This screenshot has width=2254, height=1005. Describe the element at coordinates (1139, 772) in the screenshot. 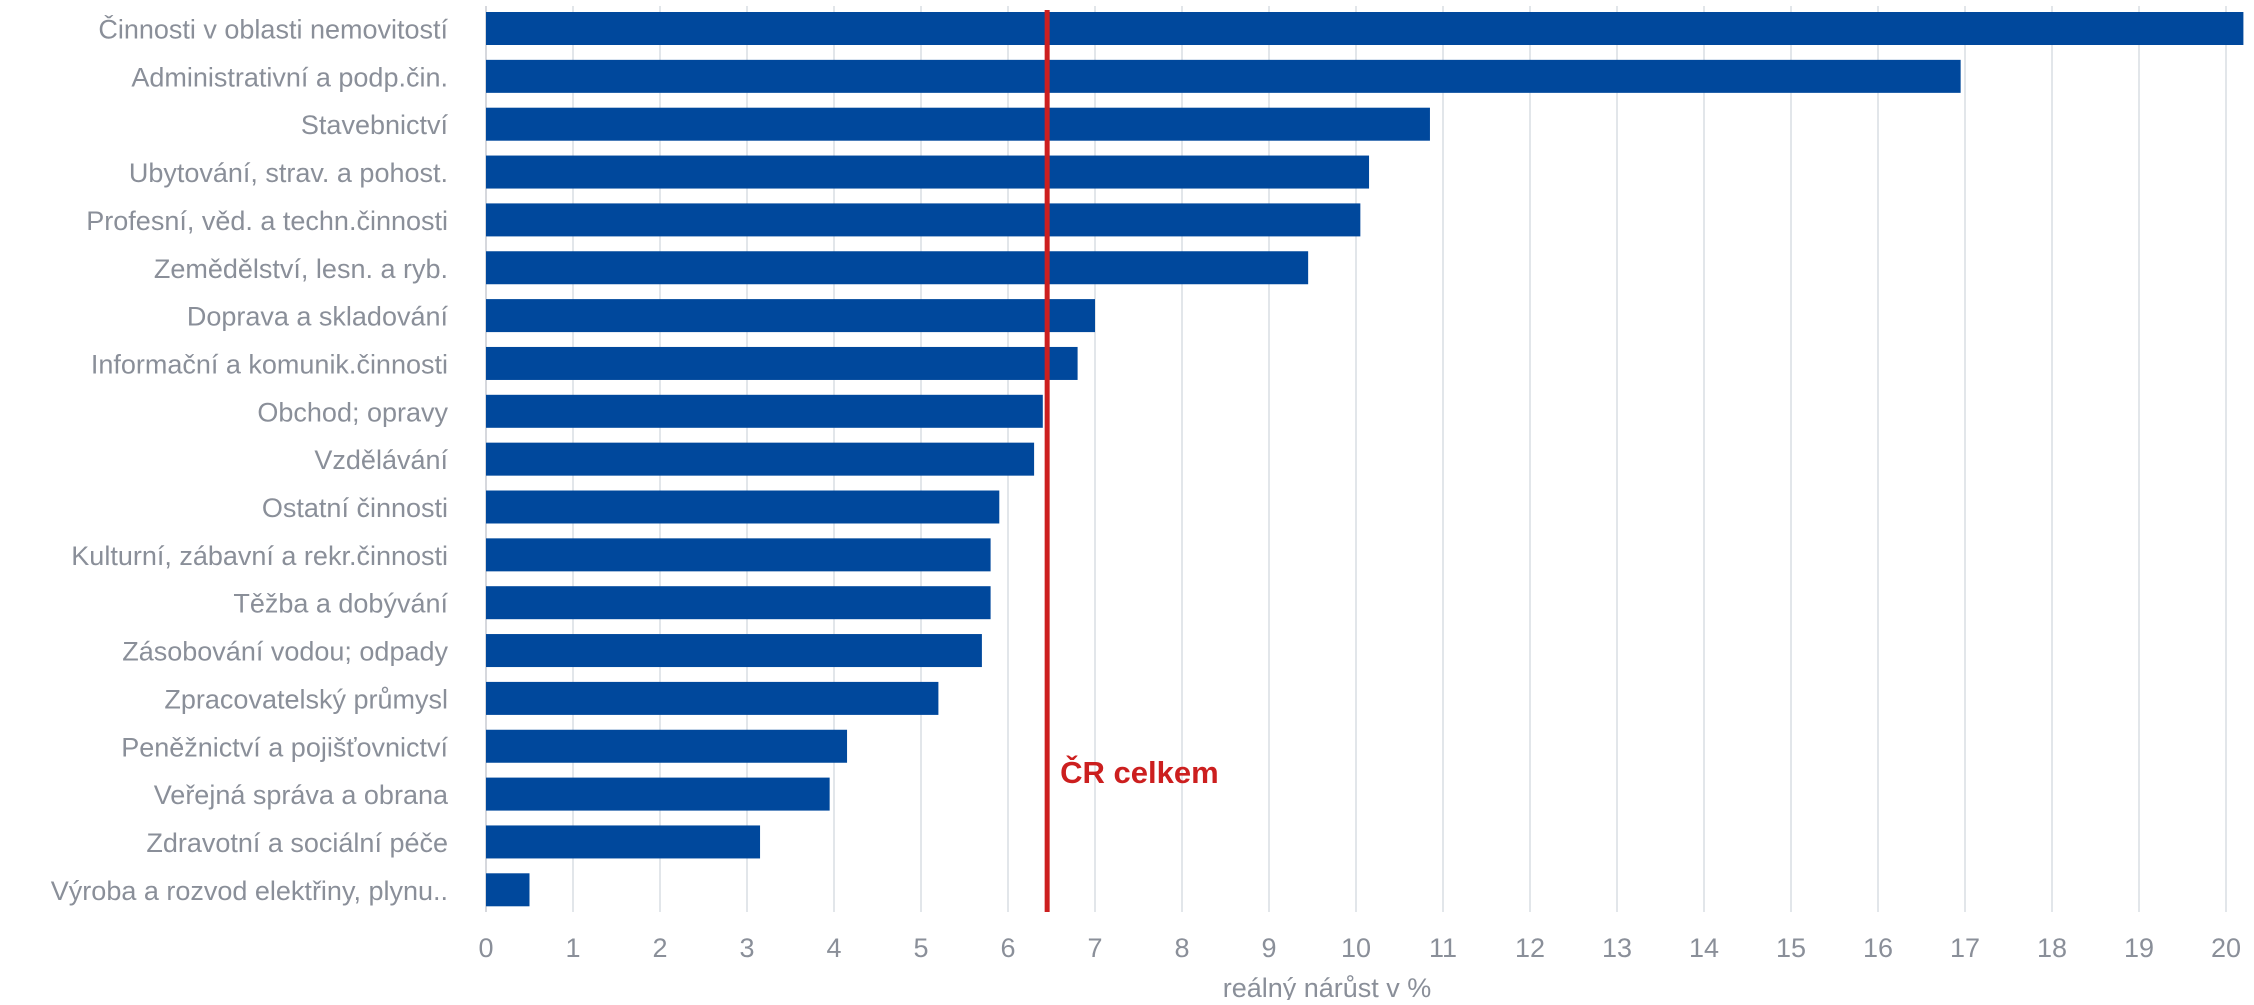

I see `reference-line-label: ČR celkem` at that location.